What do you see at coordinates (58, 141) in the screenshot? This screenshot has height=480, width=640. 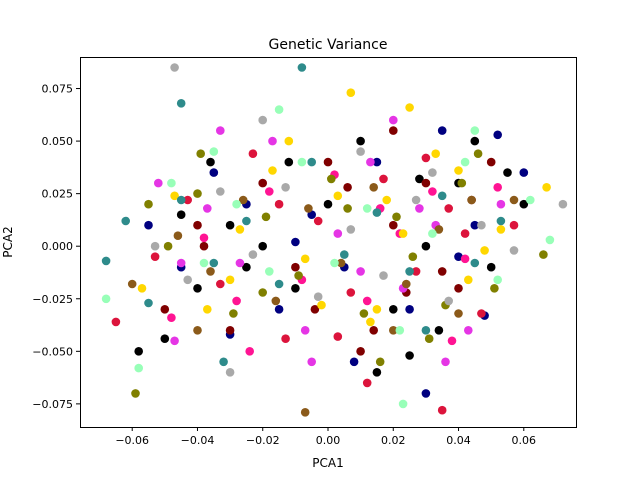 I see `y-tick-label: 0.050` at bounding box center [58, 141].